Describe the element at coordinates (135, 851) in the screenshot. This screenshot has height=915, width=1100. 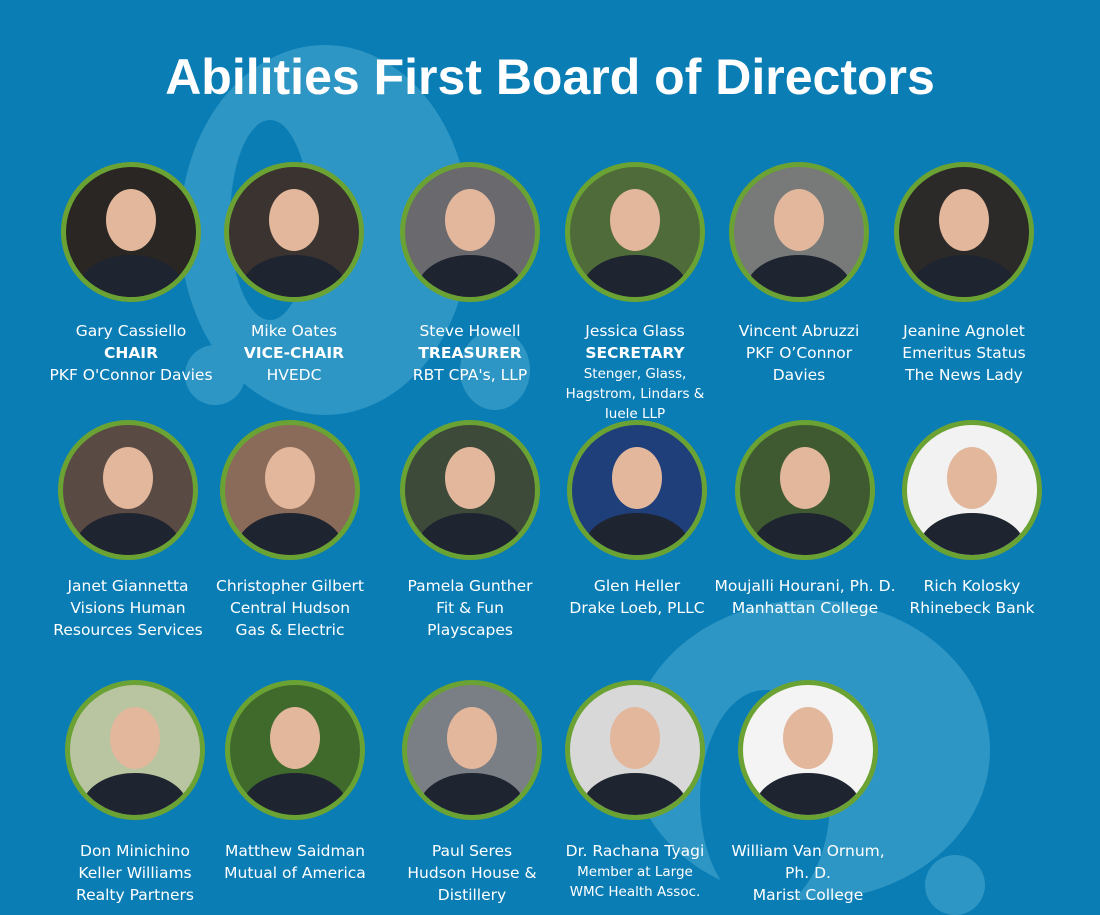
I see `member-name: Don Minichino` at that location.